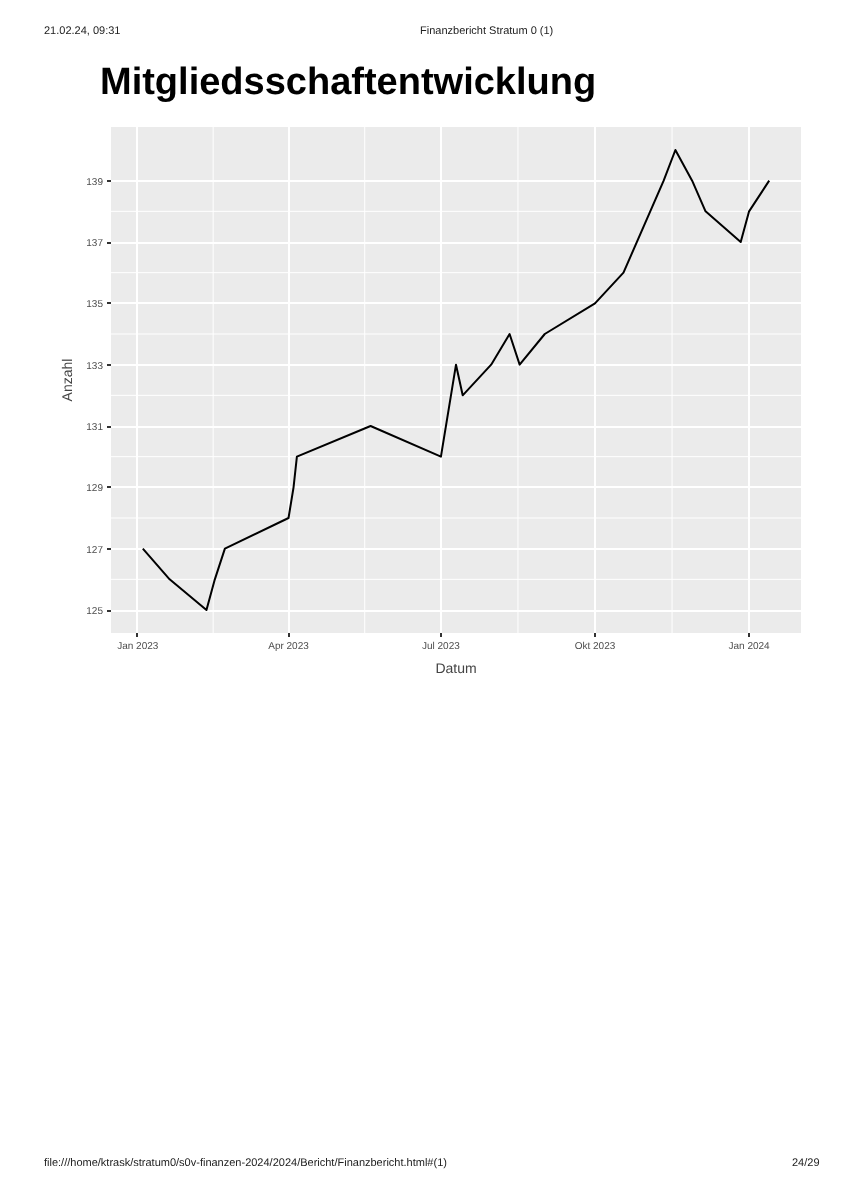 This screenshot has width=846, height=1198. Describe the element at coordinates (348, 84) in the screenshot. I see `chart-title: Mitgliedsschaftentwicklung` at that location.